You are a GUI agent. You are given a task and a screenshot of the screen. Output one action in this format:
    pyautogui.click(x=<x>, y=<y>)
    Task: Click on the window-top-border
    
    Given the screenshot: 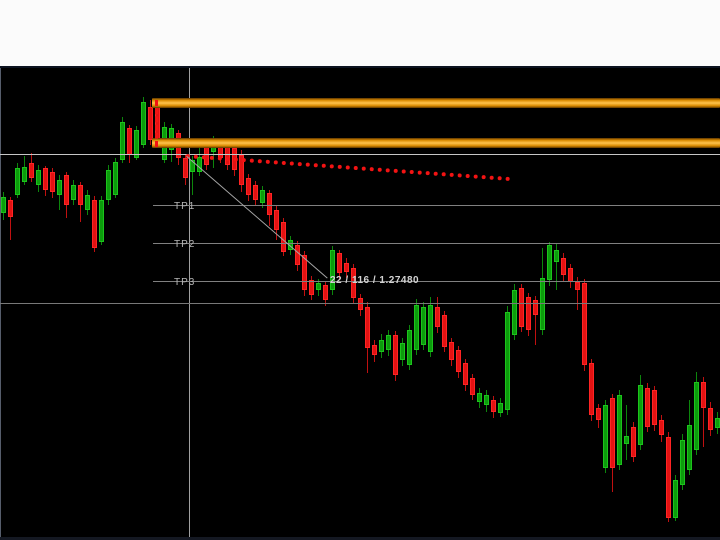 What is the action you would take?
    pyautogui.click(x=360, y=67)
    